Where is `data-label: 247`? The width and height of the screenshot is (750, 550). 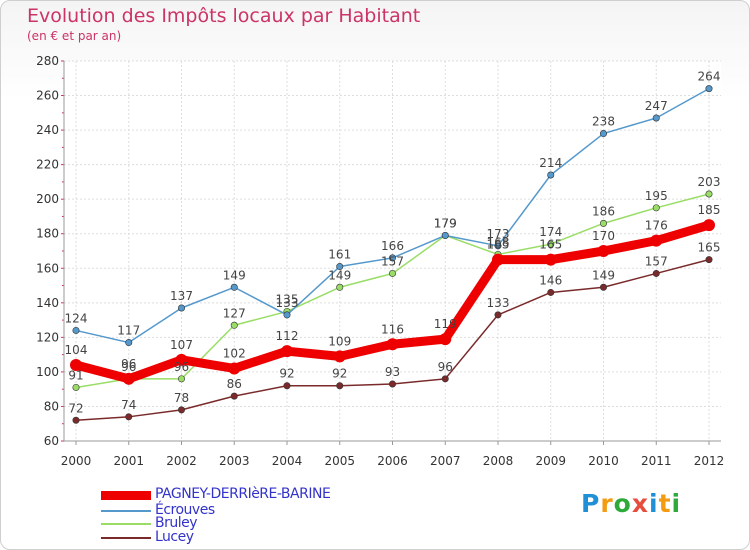
data-label: 247 is located at coordinates (656, 106).